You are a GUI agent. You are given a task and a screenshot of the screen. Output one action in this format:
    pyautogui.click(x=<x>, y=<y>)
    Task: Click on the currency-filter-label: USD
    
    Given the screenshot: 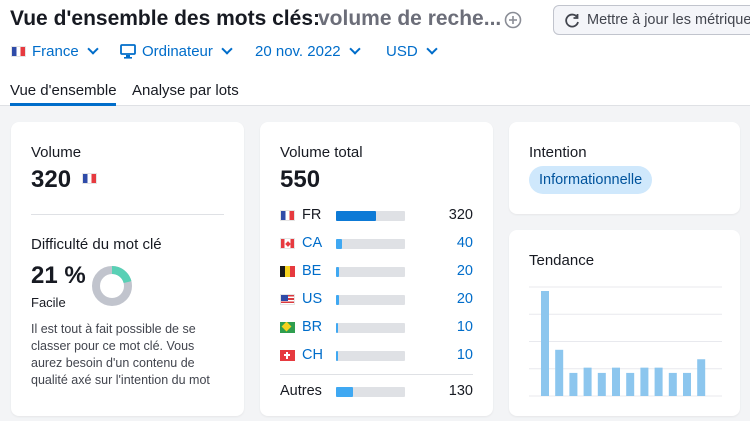 What is the action you would take?
    pyautogui.click(x=402, y=51)
    